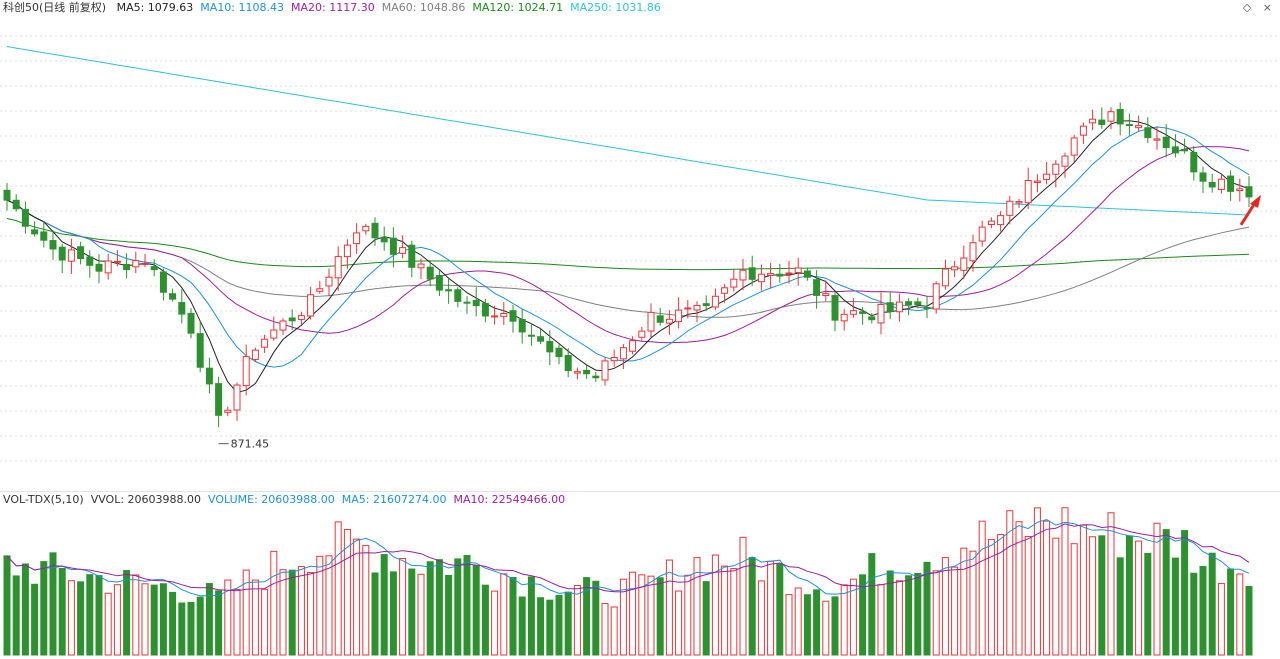  I want to click on panel-divider, so click(640, 491).